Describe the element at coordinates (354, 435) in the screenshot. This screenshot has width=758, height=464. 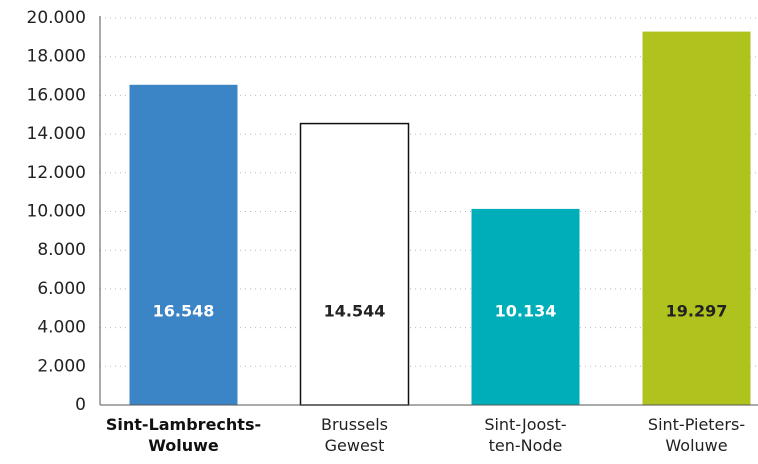
I see `x-tick-label: Brussels Gewest` at that location.